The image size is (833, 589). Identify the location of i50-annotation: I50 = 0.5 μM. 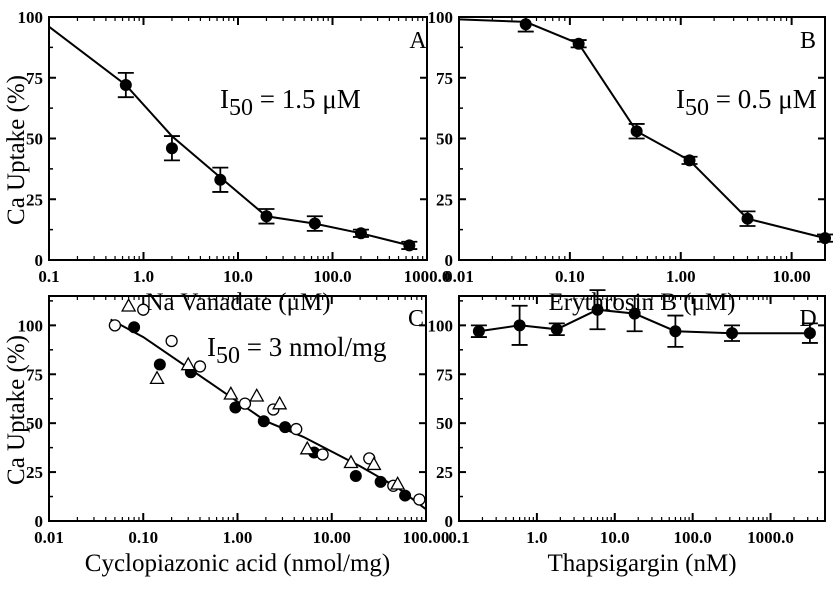
(746, 102).